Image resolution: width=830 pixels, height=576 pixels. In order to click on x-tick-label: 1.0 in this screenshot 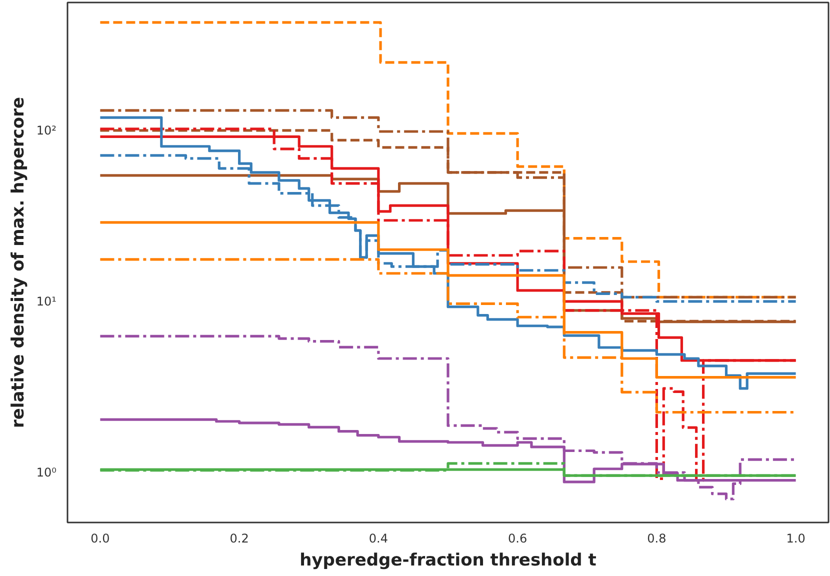, I will do `click(796, 539)`.